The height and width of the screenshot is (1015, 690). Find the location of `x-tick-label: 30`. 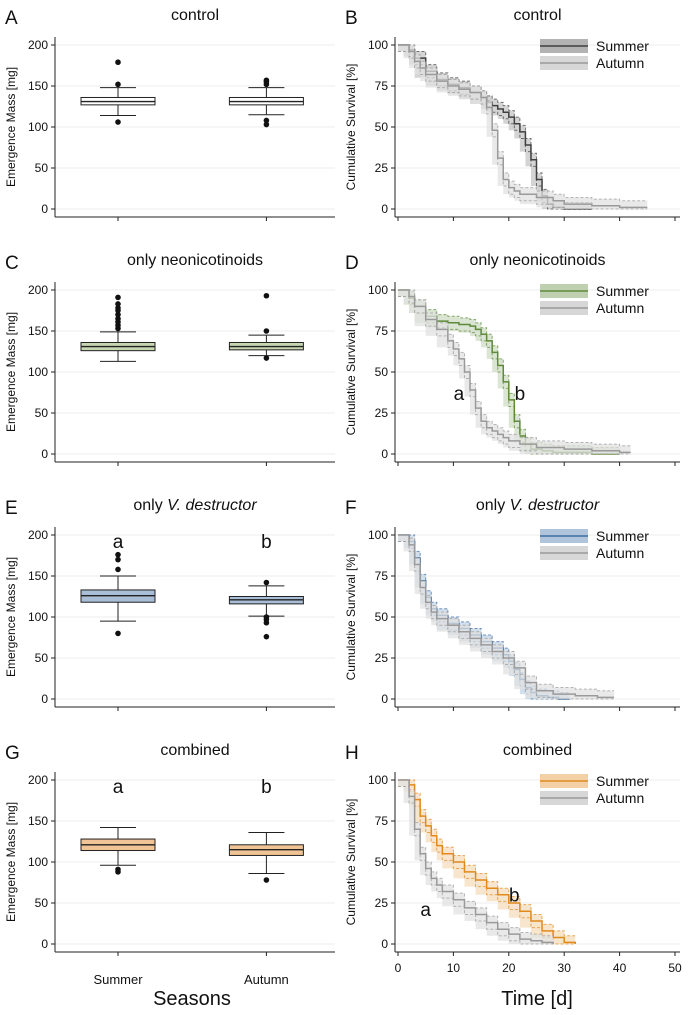

x-tick-label: 30 is located at coordinates (565, 968).